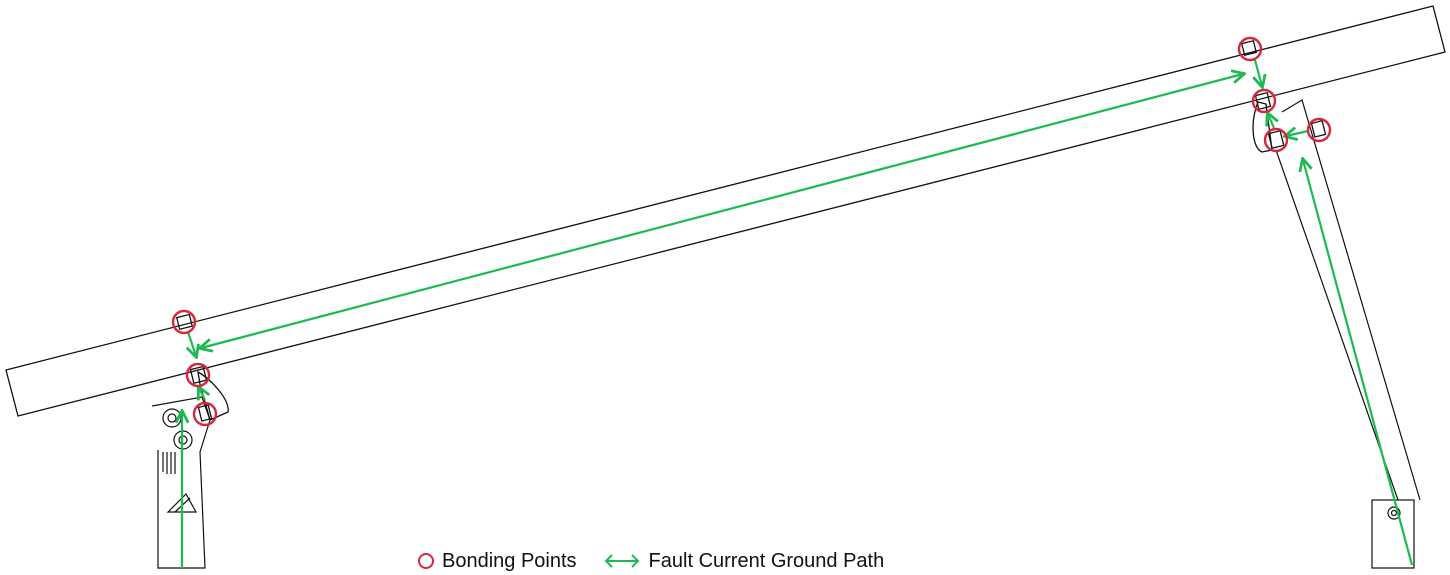  What do you see at coordinates (766, 560) in the screenshot?
I see `legend-path-label: Fault Current Ground Path` at bounding box center [766, 560].